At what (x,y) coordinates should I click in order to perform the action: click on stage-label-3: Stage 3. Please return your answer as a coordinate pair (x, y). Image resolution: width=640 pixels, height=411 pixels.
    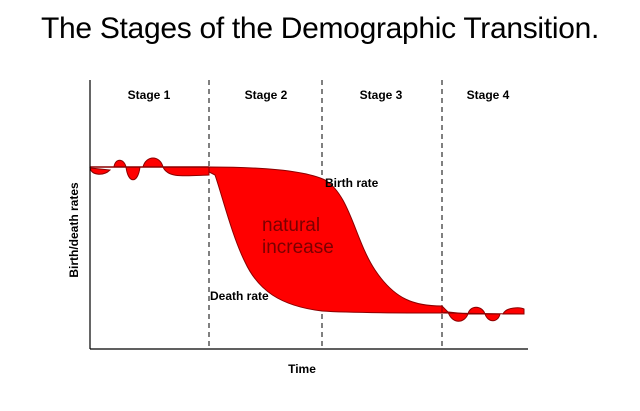
    Looking at the image, I should click on (381, 95).